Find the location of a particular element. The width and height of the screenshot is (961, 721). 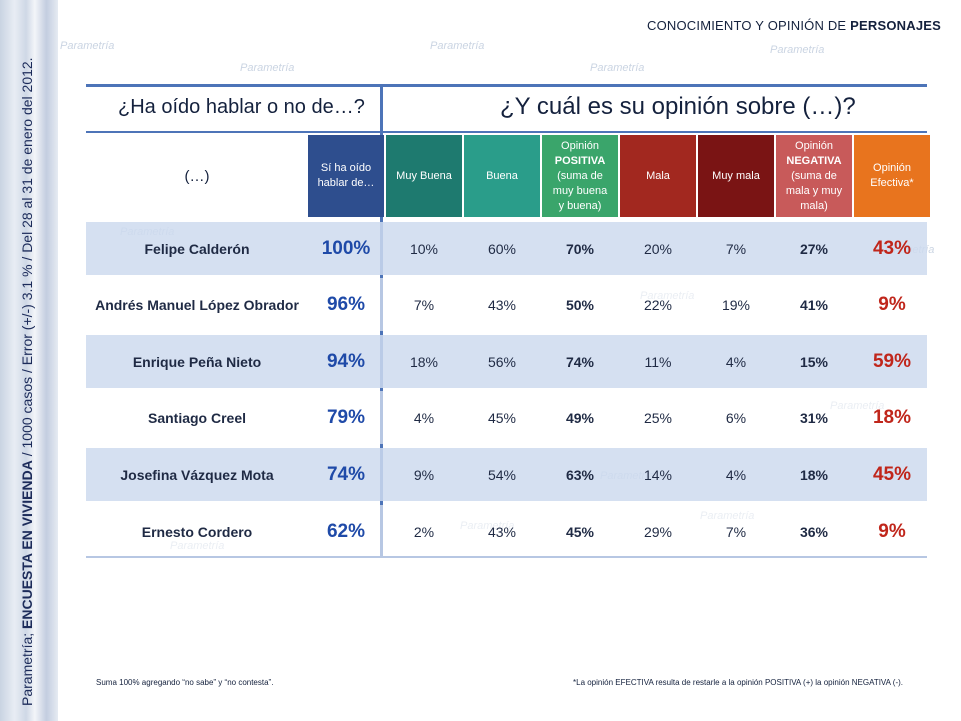

cell-muy_buena: 4% is located at coordinates (424, 417).